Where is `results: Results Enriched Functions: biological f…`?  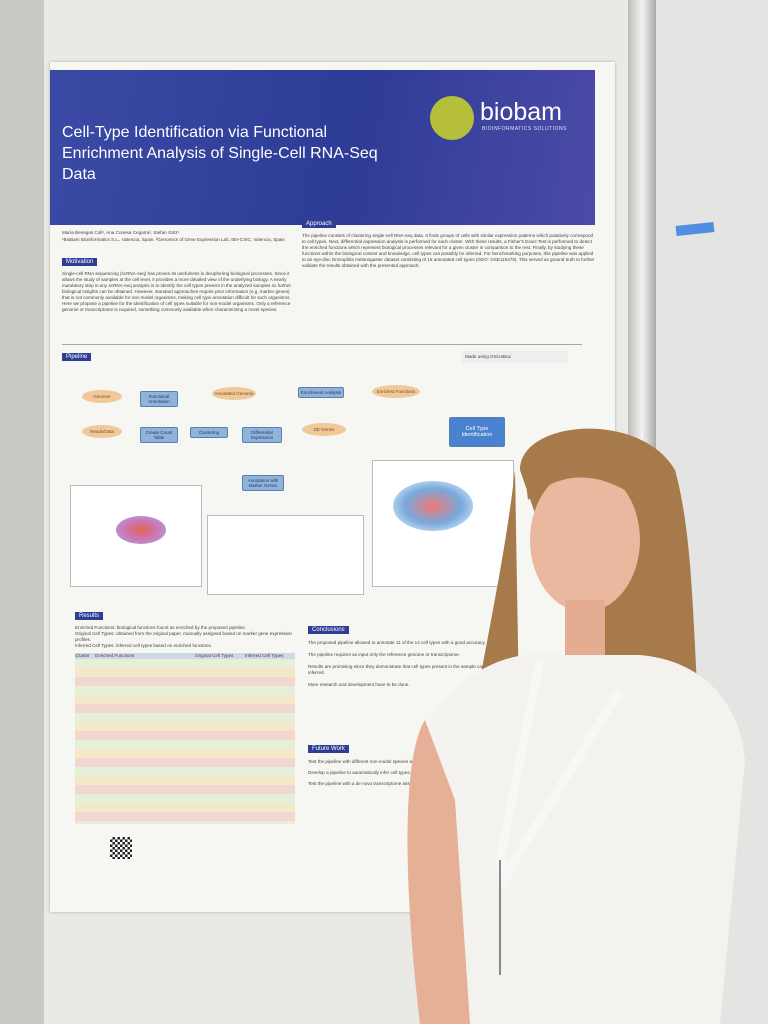 results: Results Enriched Functions: biological f… is located at coordinates (185, 714).